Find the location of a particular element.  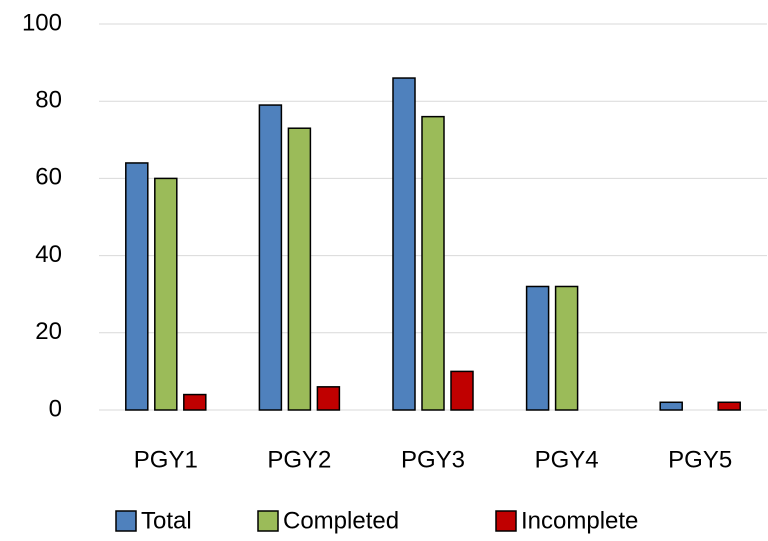

x-tick-label: PGY4 is located at coordinates (567, 459).